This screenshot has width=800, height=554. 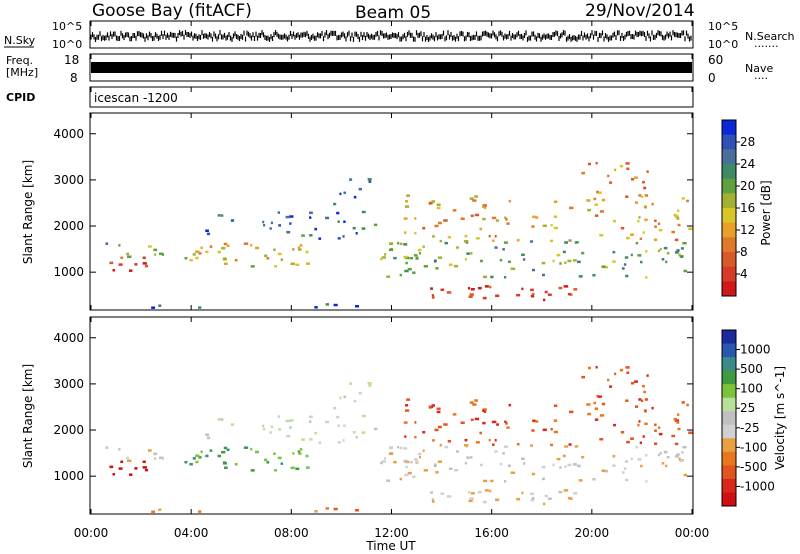 What do you see at coordinates (780, 418) in the screenshot?
I see `velocity-colorbar-label: Velocity [m s^-1]` at bounding box center [780, 418].